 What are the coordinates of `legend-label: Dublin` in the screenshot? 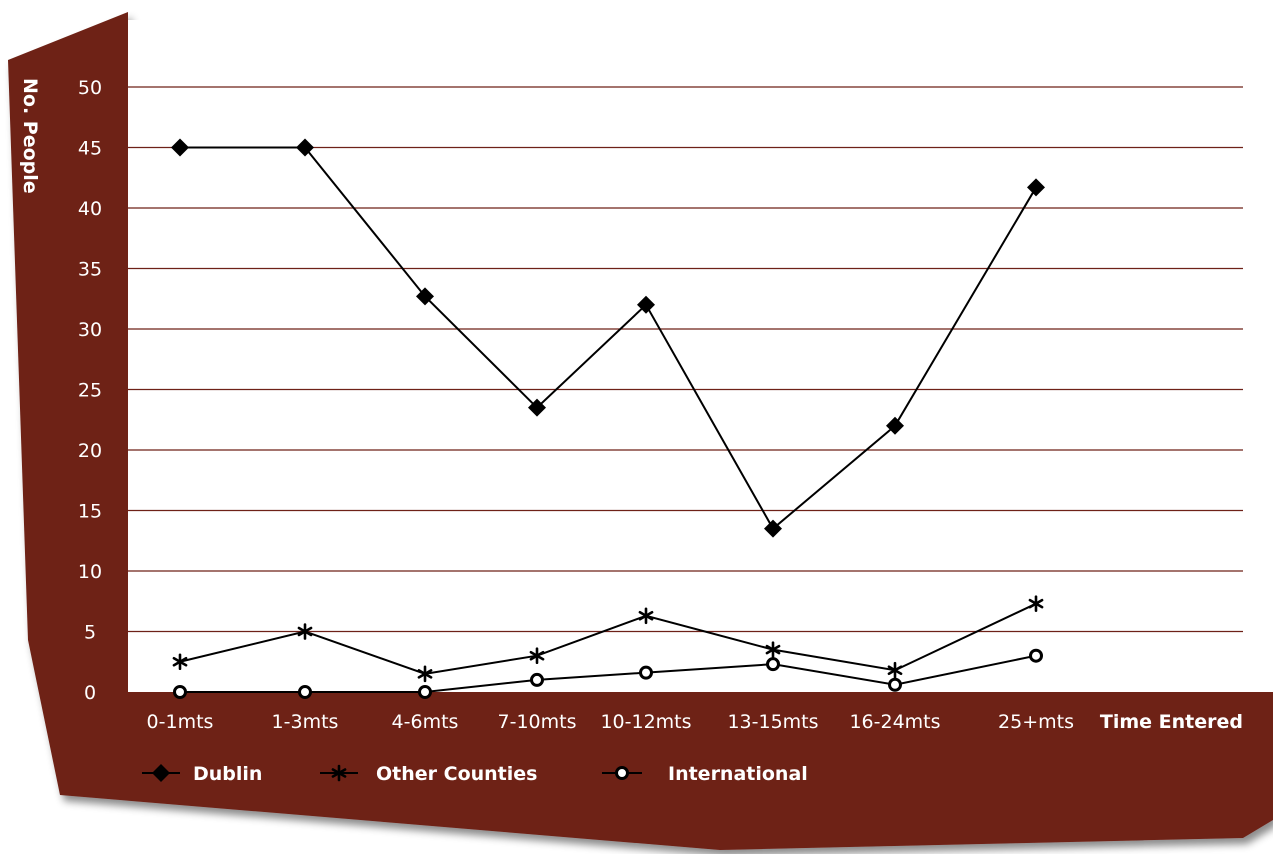 It's located at (227, 774).